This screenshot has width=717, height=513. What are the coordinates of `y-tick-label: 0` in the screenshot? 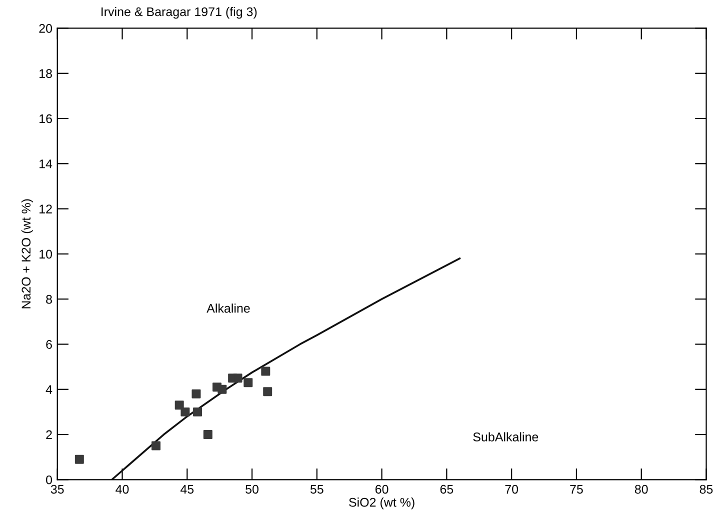 It's located at (49, 479).